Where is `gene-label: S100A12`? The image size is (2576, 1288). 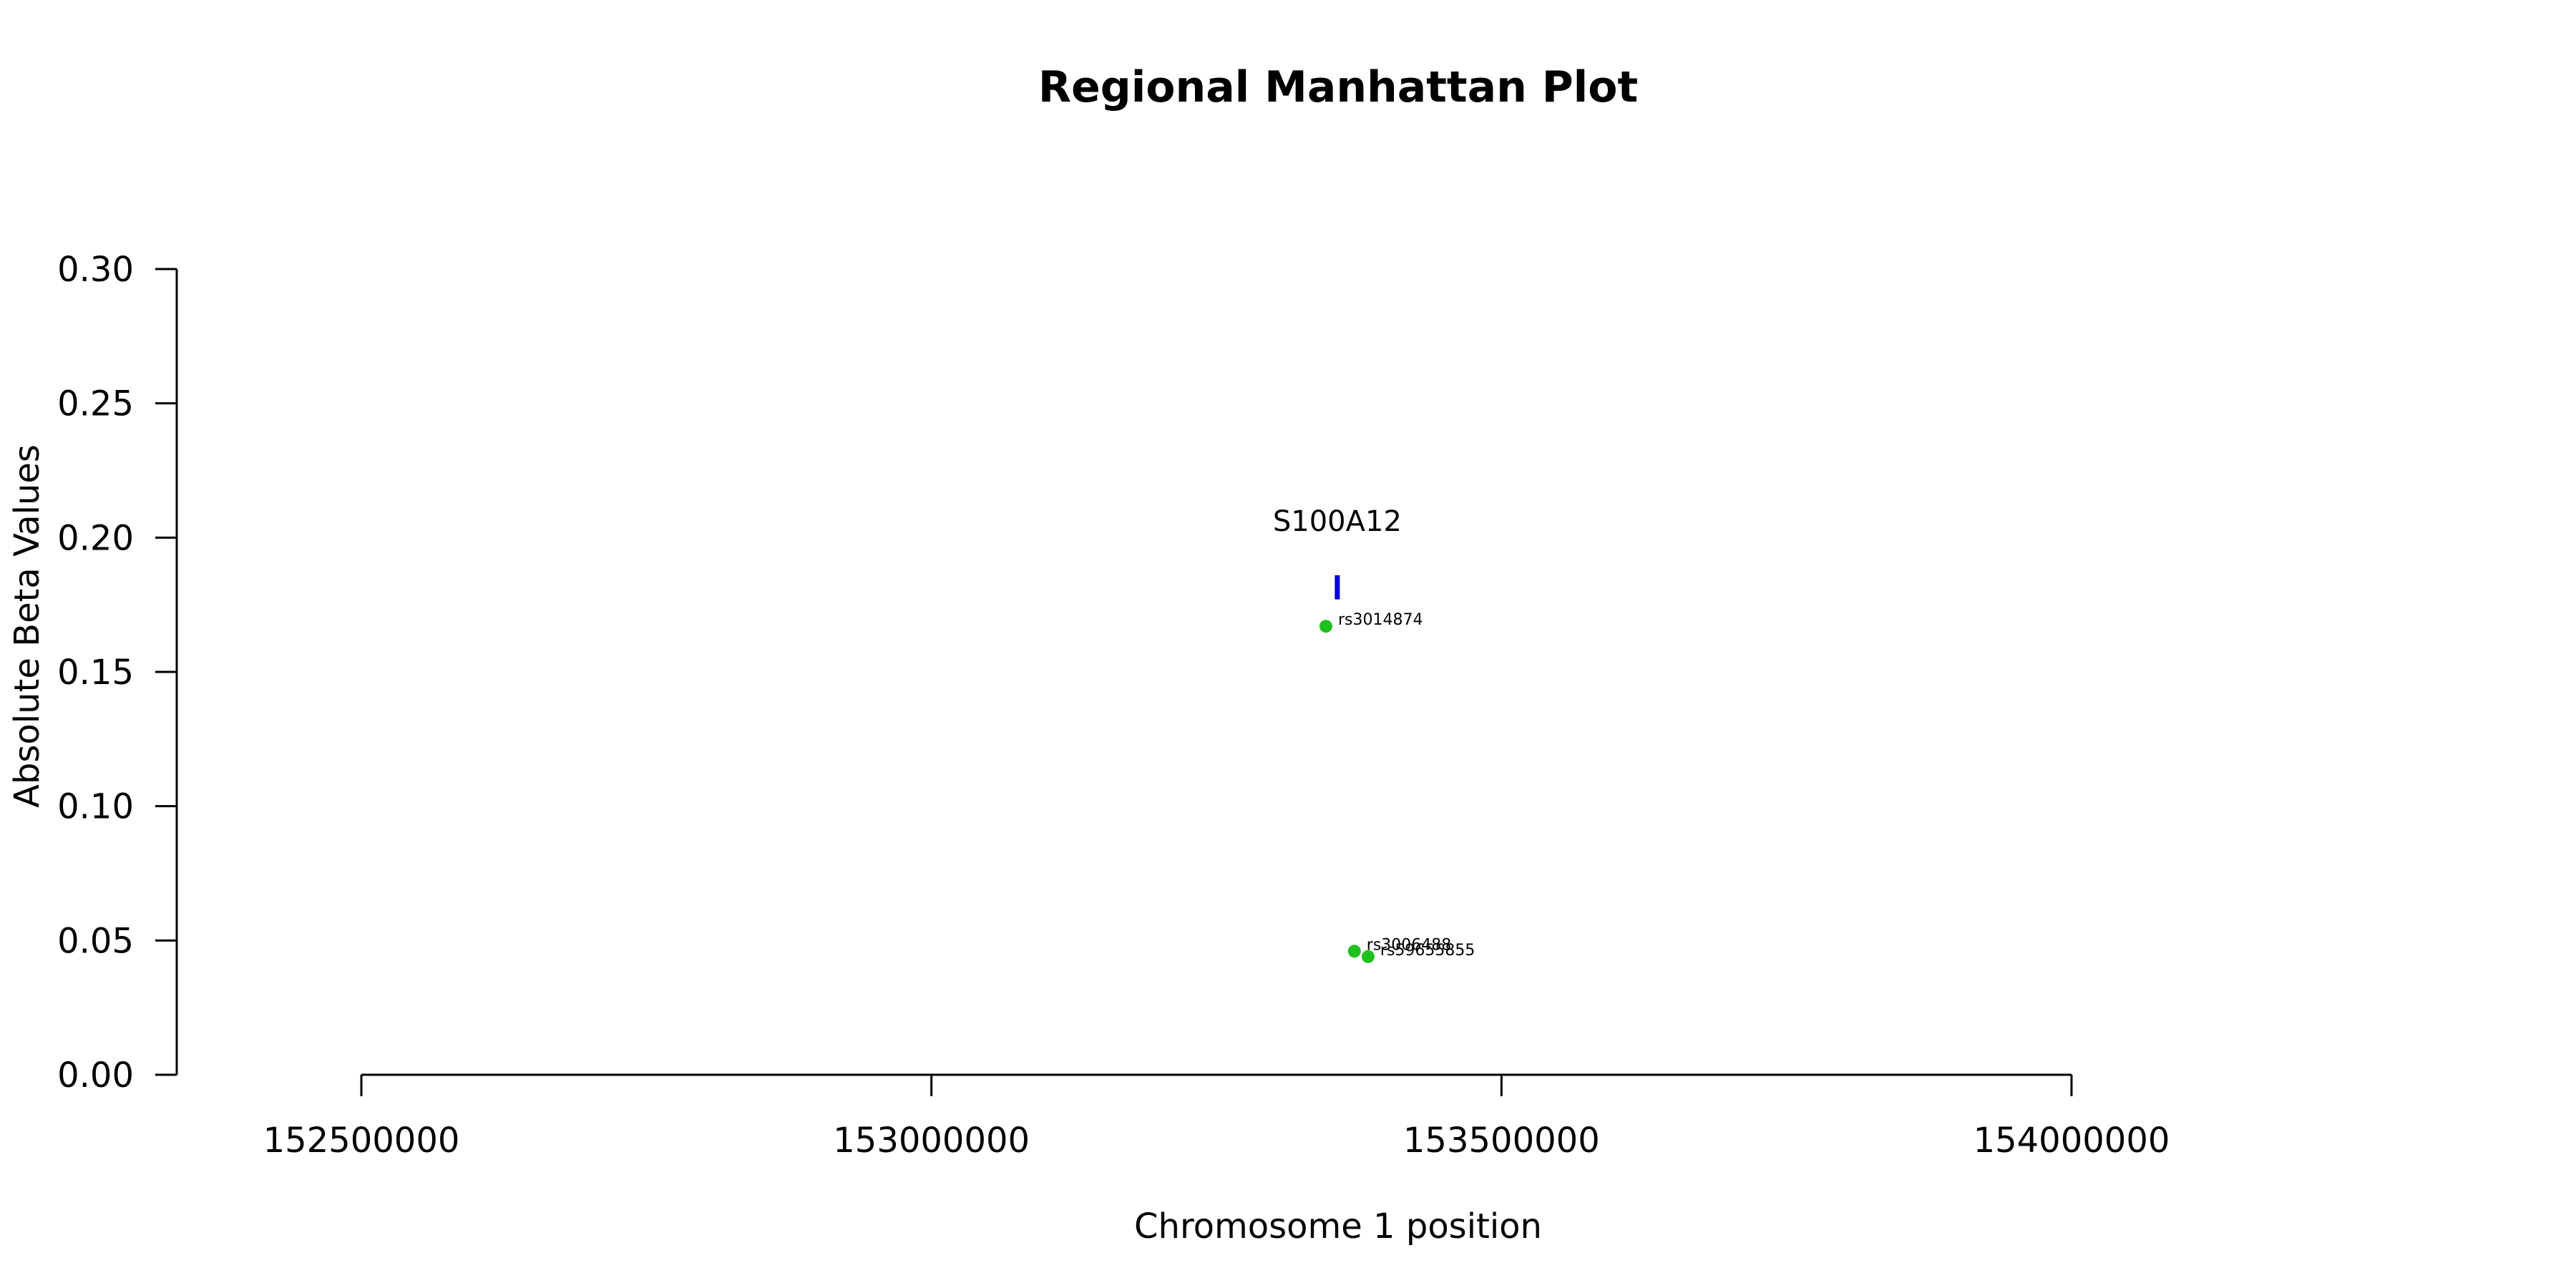
gene-label: S100A12 is located at coordinates (1337, 521).